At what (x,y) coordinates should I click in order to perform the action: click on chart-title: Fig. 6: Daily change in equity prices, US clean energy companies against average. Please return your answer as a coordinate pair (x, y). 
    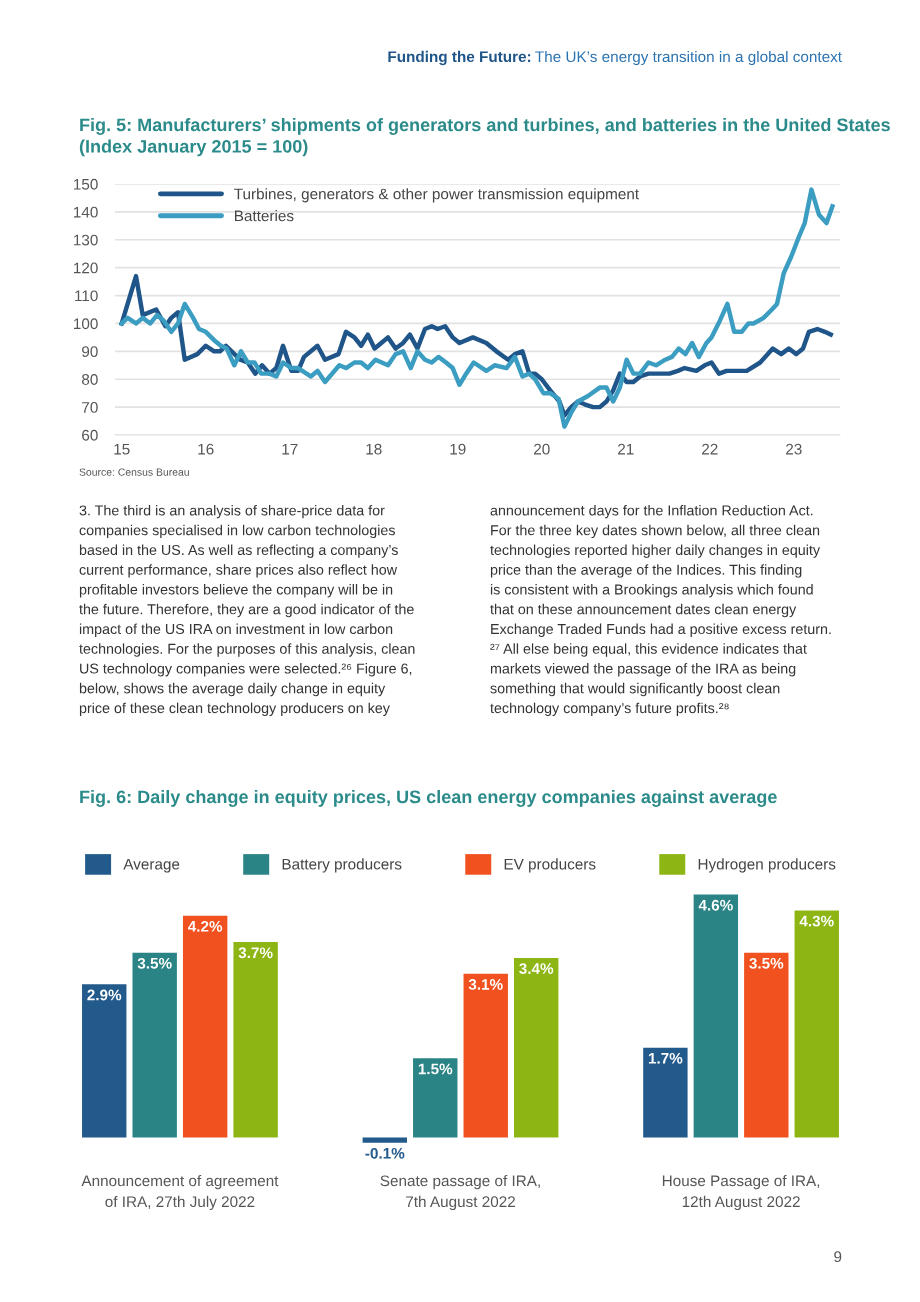
    Looking at the image, I should click on (428, 798).